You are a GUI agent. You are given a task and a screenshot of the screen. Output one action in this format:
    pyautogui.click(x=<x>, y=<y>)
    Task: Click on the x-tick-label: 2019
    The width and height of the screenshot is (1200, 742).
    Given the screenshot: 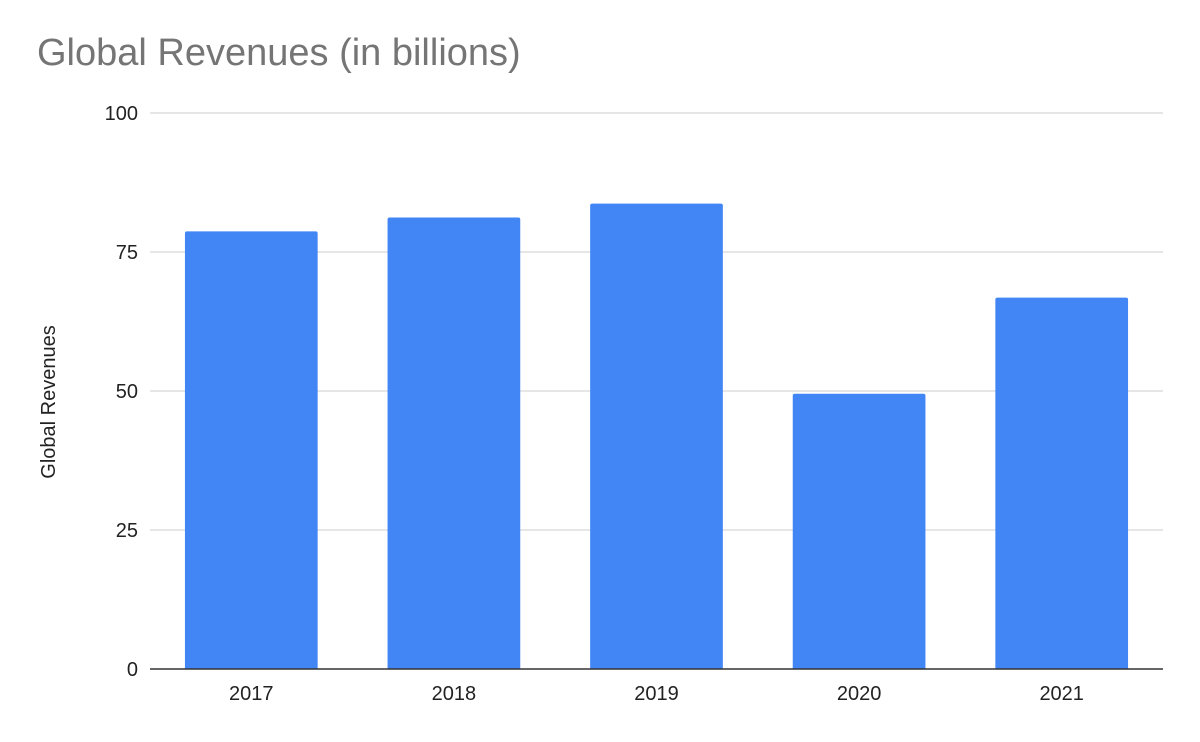 What is the action you would take?
    pyautogui.click(x=656, y=694)
    